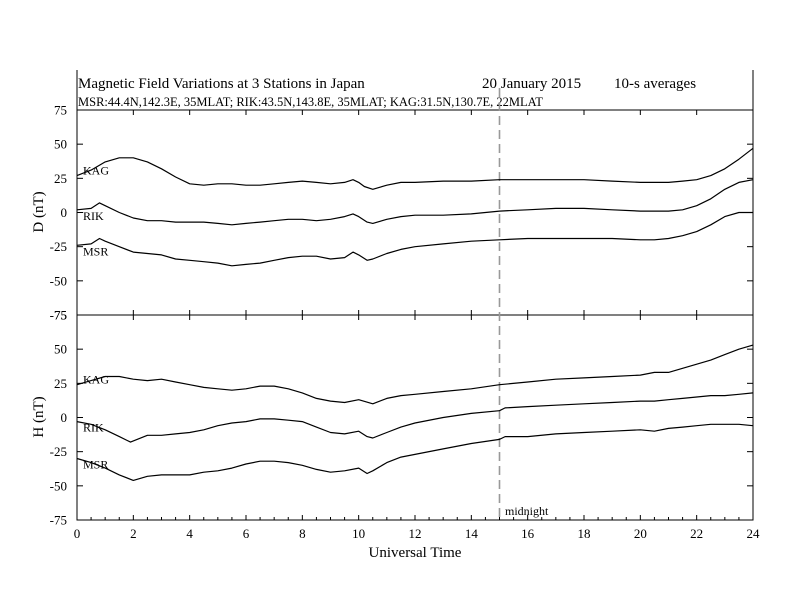  I want to click on series-line-d-msr, so click(414, 239).